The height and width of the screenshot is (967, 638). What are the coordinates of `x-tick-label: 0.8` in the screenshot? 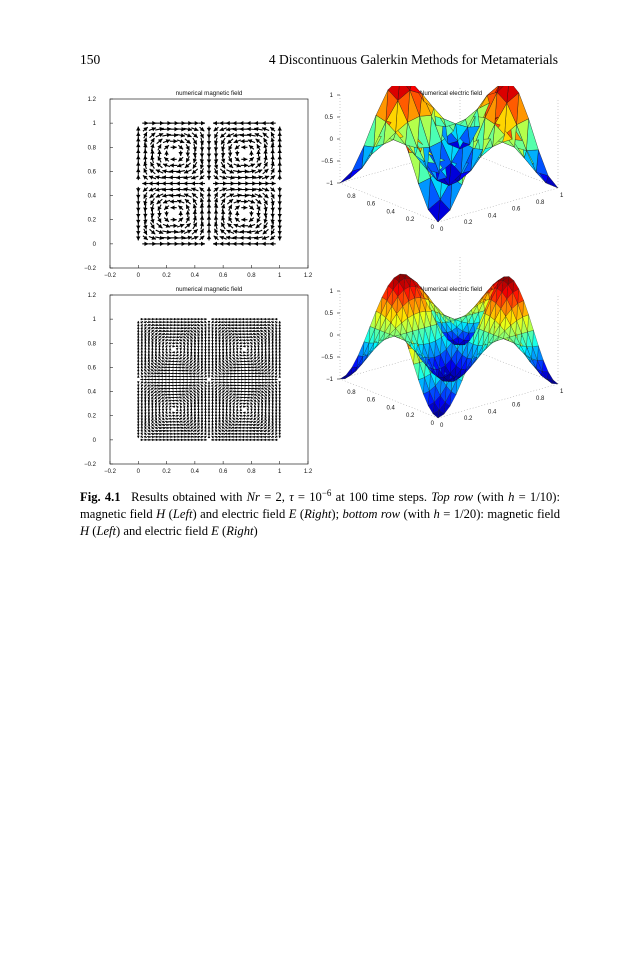 It's located at (251, 472).